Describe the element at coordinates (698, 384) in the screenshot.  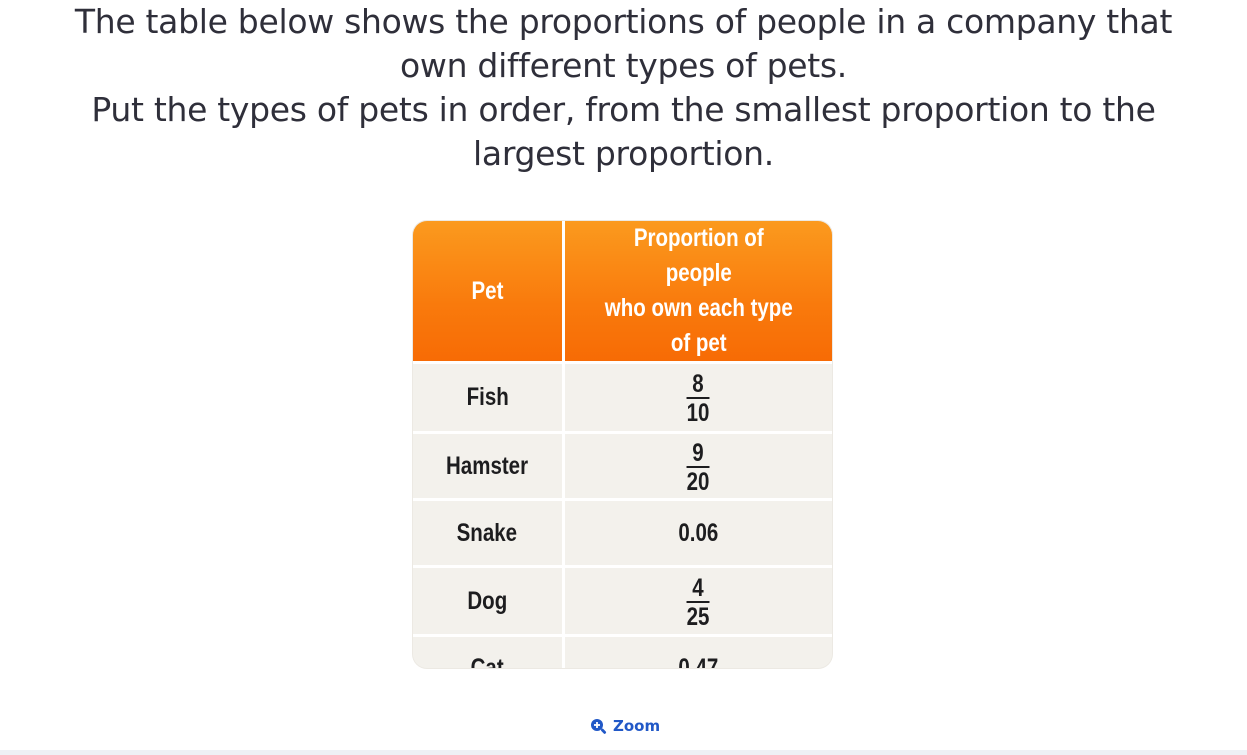
I see `numerator: 8` at that location.